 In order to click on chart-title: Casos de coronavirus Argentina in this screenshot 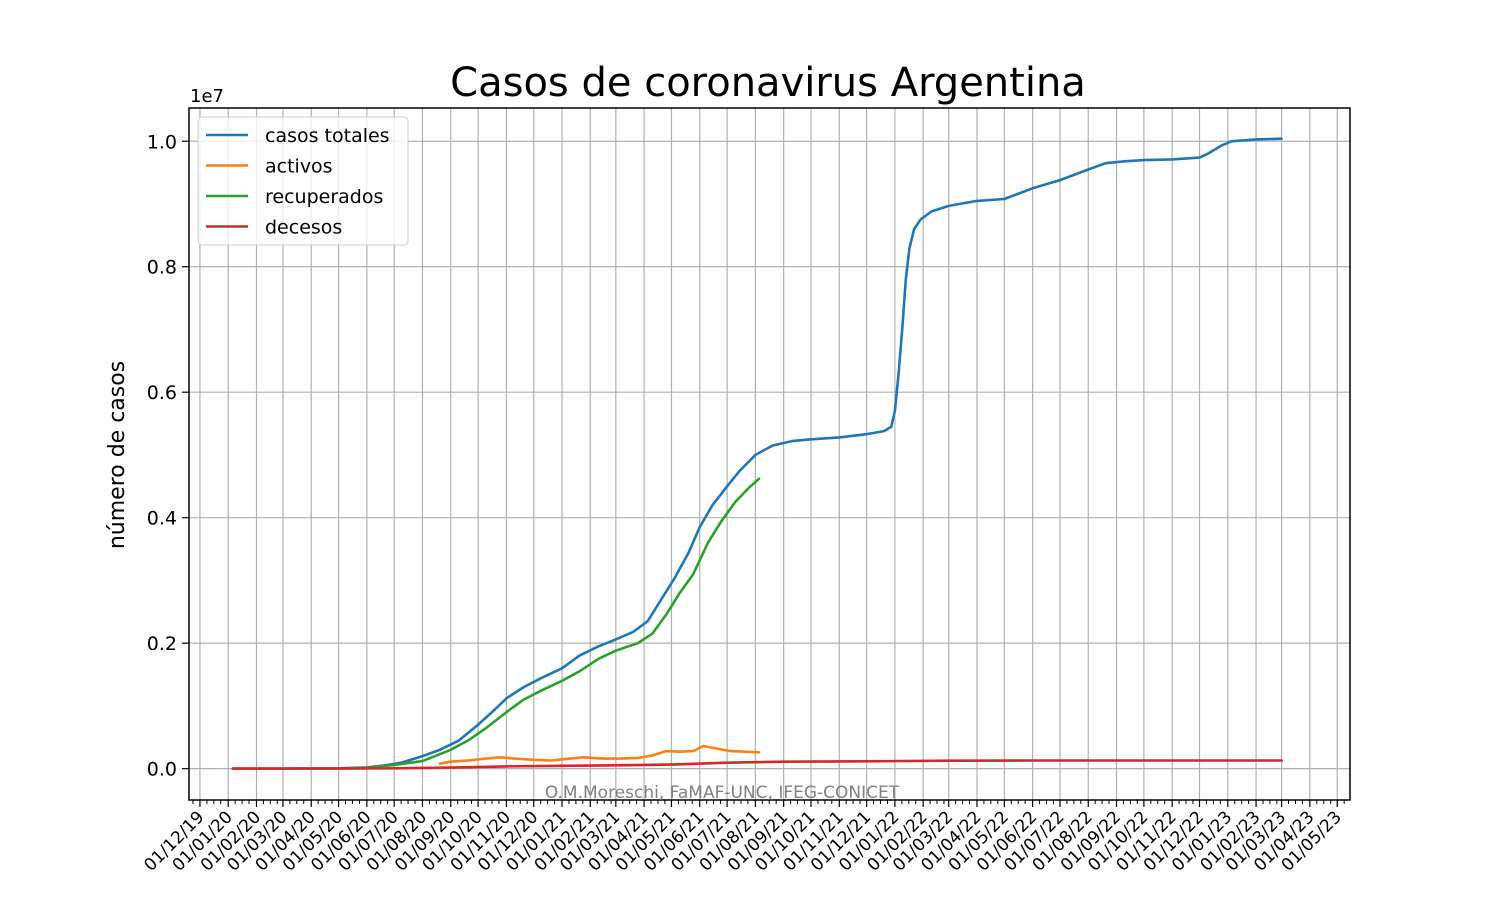, I will do `click(768, 83)`.